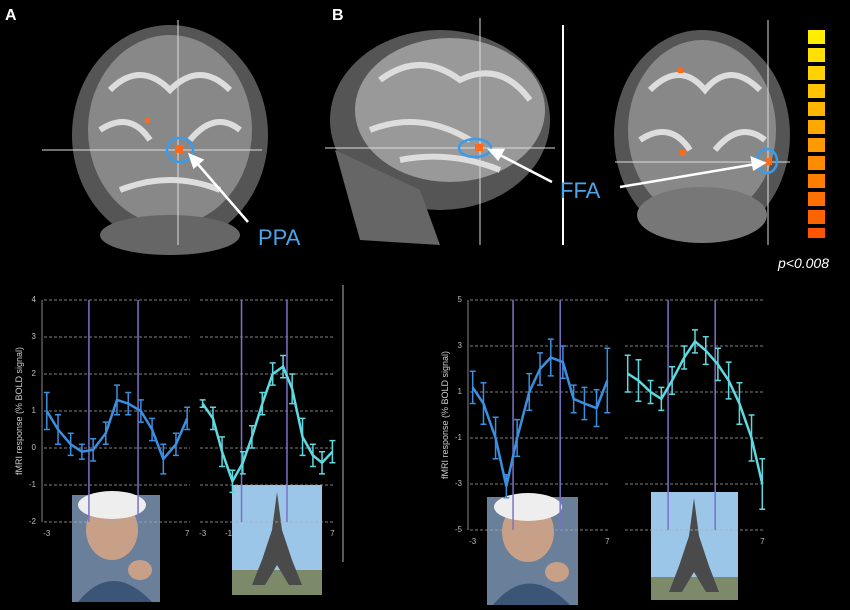  Describe the element at coordinates (34, 299) in the screenshot. I see `y-tick-label: 4` at that location.